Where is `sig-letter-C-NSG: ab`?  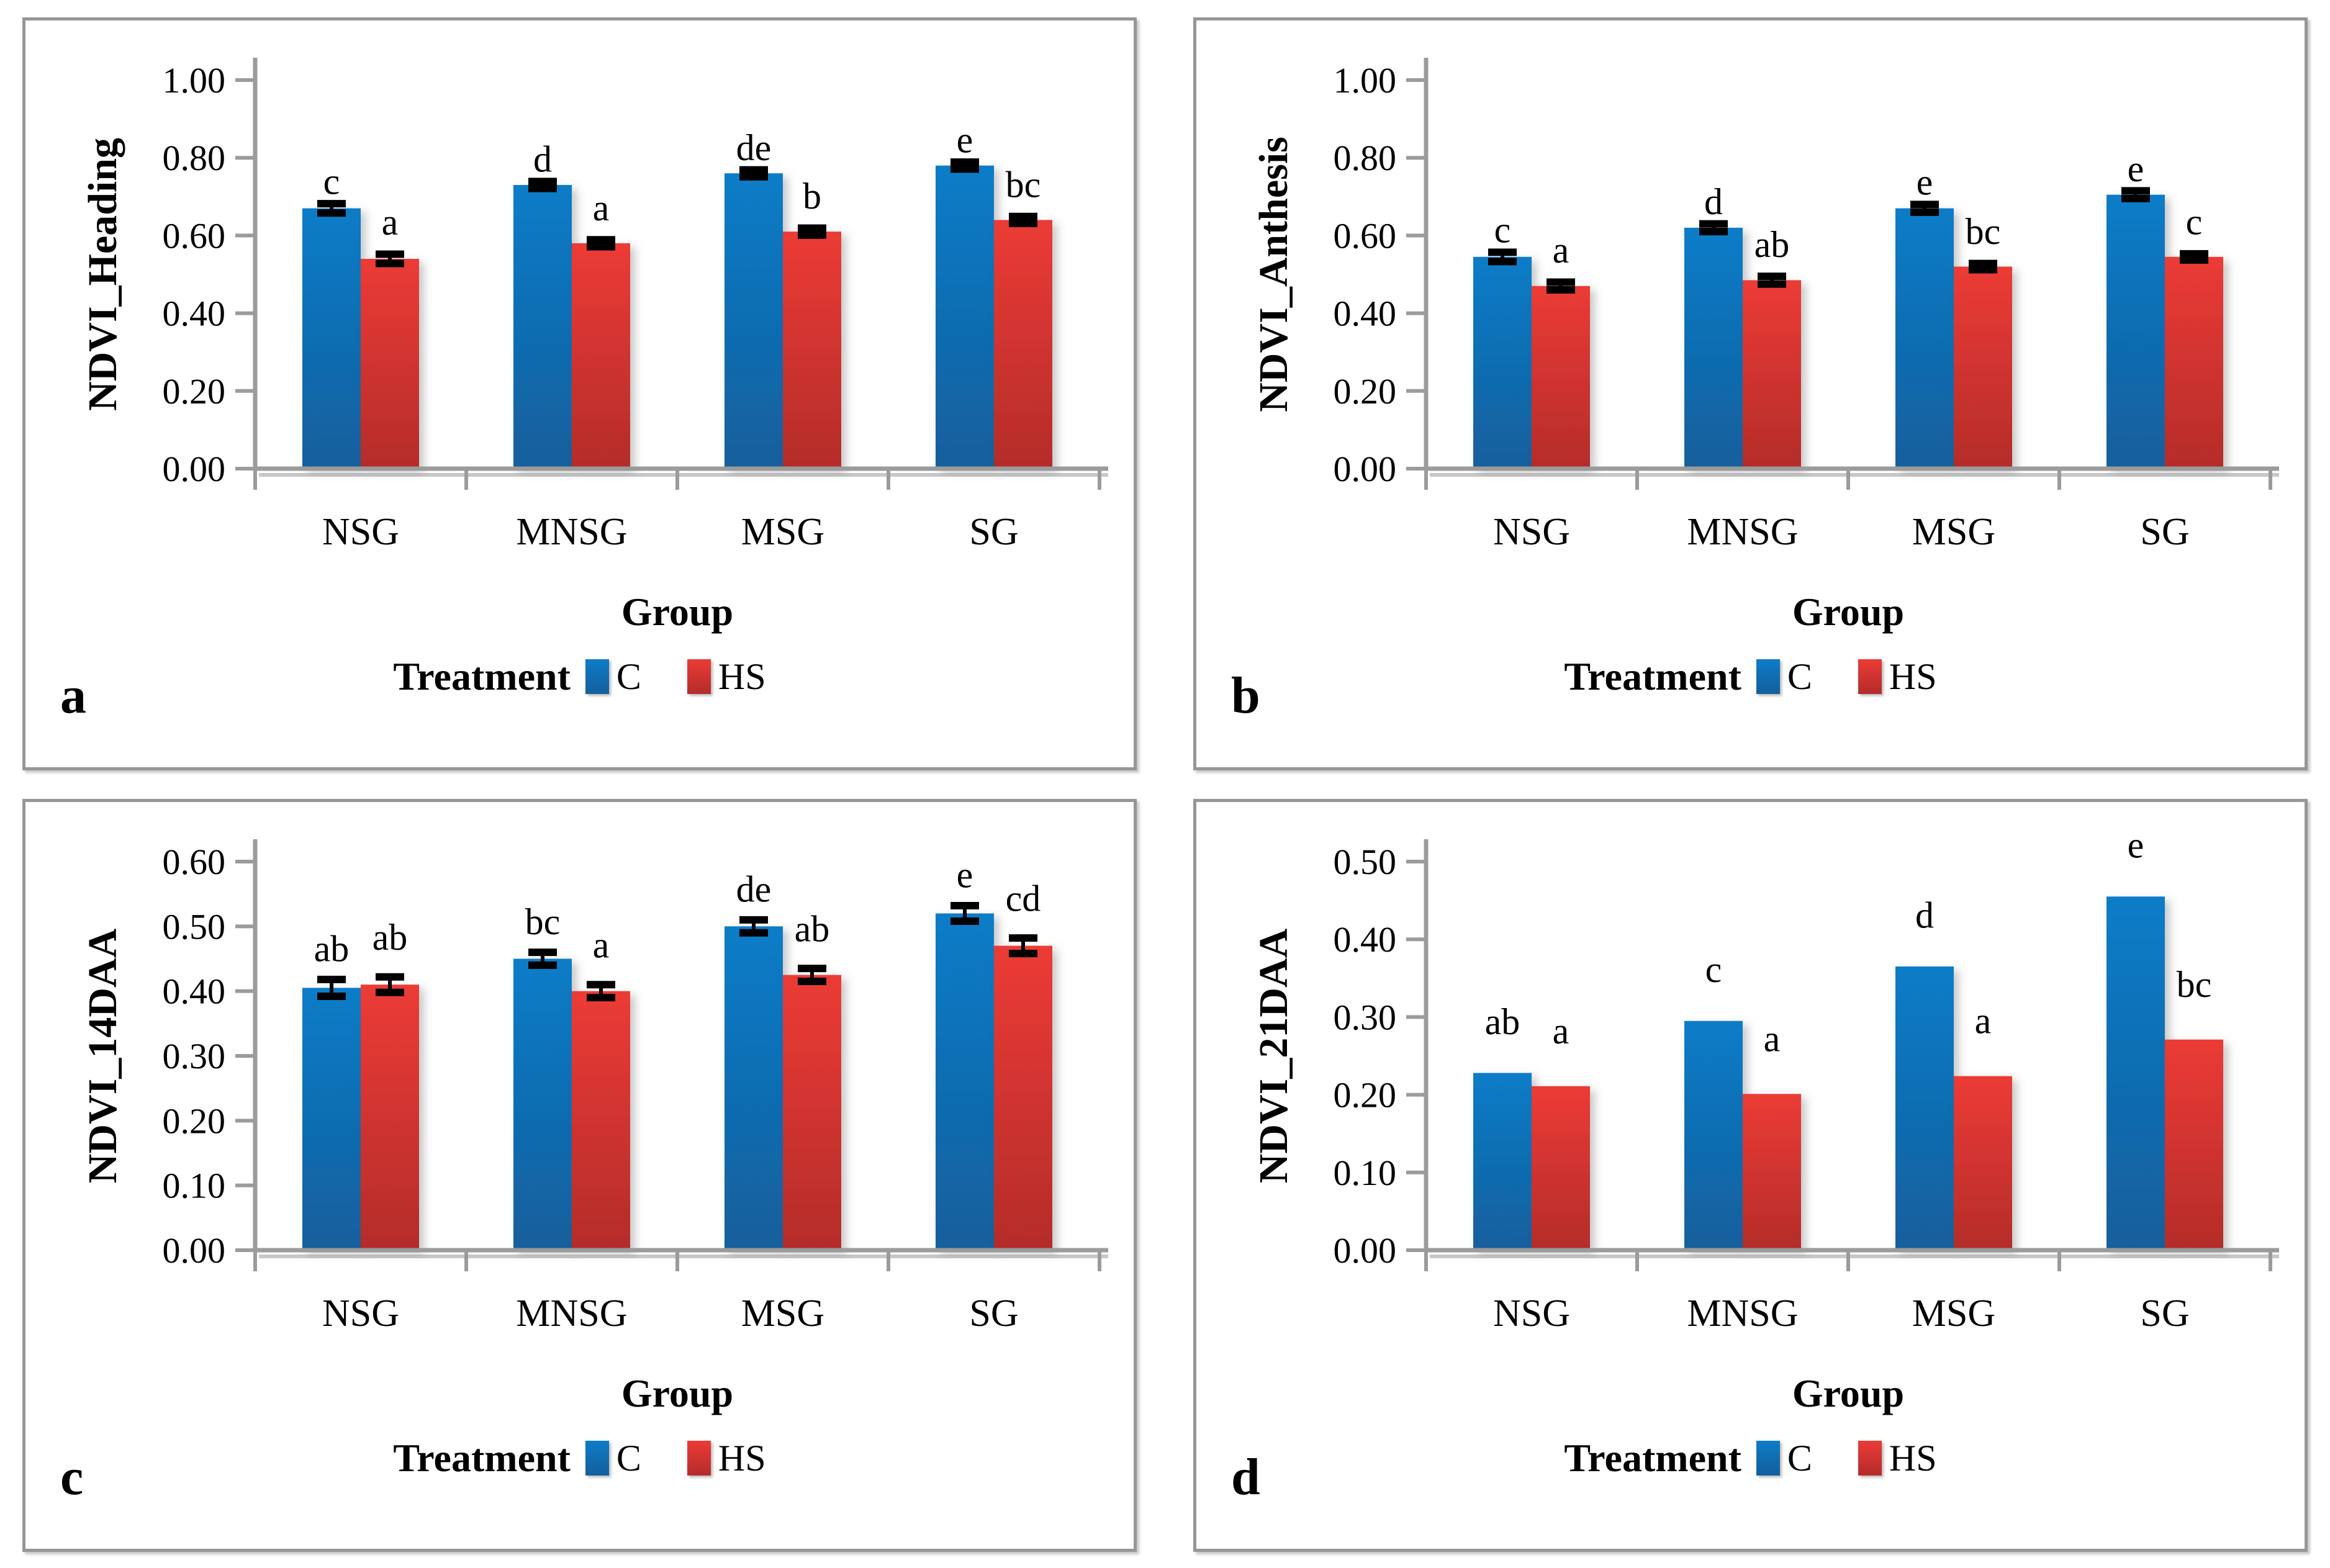
sig-letter-C-NSG: ab is located at coordinates (1503, 1022).